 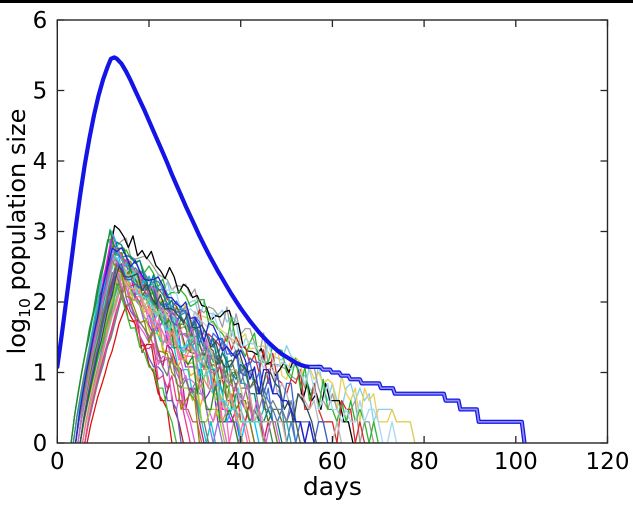 What do you see at coordinates (332, 486) in the screenshot?
I see `x-axis-label: days` at bounding box center [332, 486].